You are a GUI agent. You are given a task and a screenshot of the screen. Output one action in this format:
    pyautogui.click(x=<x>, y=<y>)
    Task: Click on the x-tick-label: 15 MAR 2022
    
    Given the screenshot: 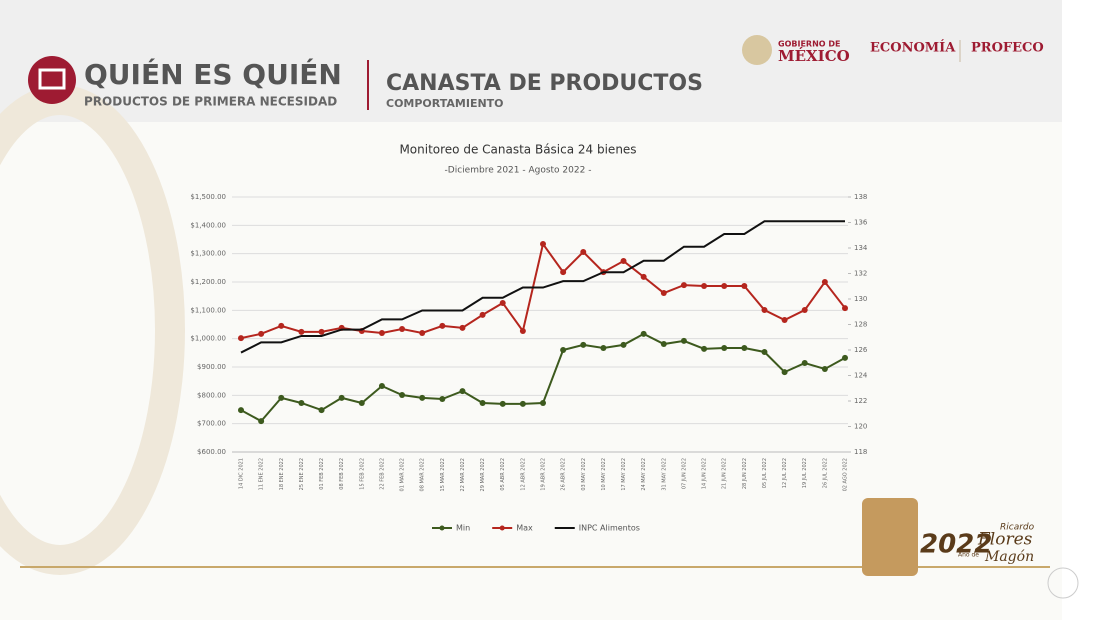 What is the action you would take?
    pyautogui.click(x=443, y=474)
    